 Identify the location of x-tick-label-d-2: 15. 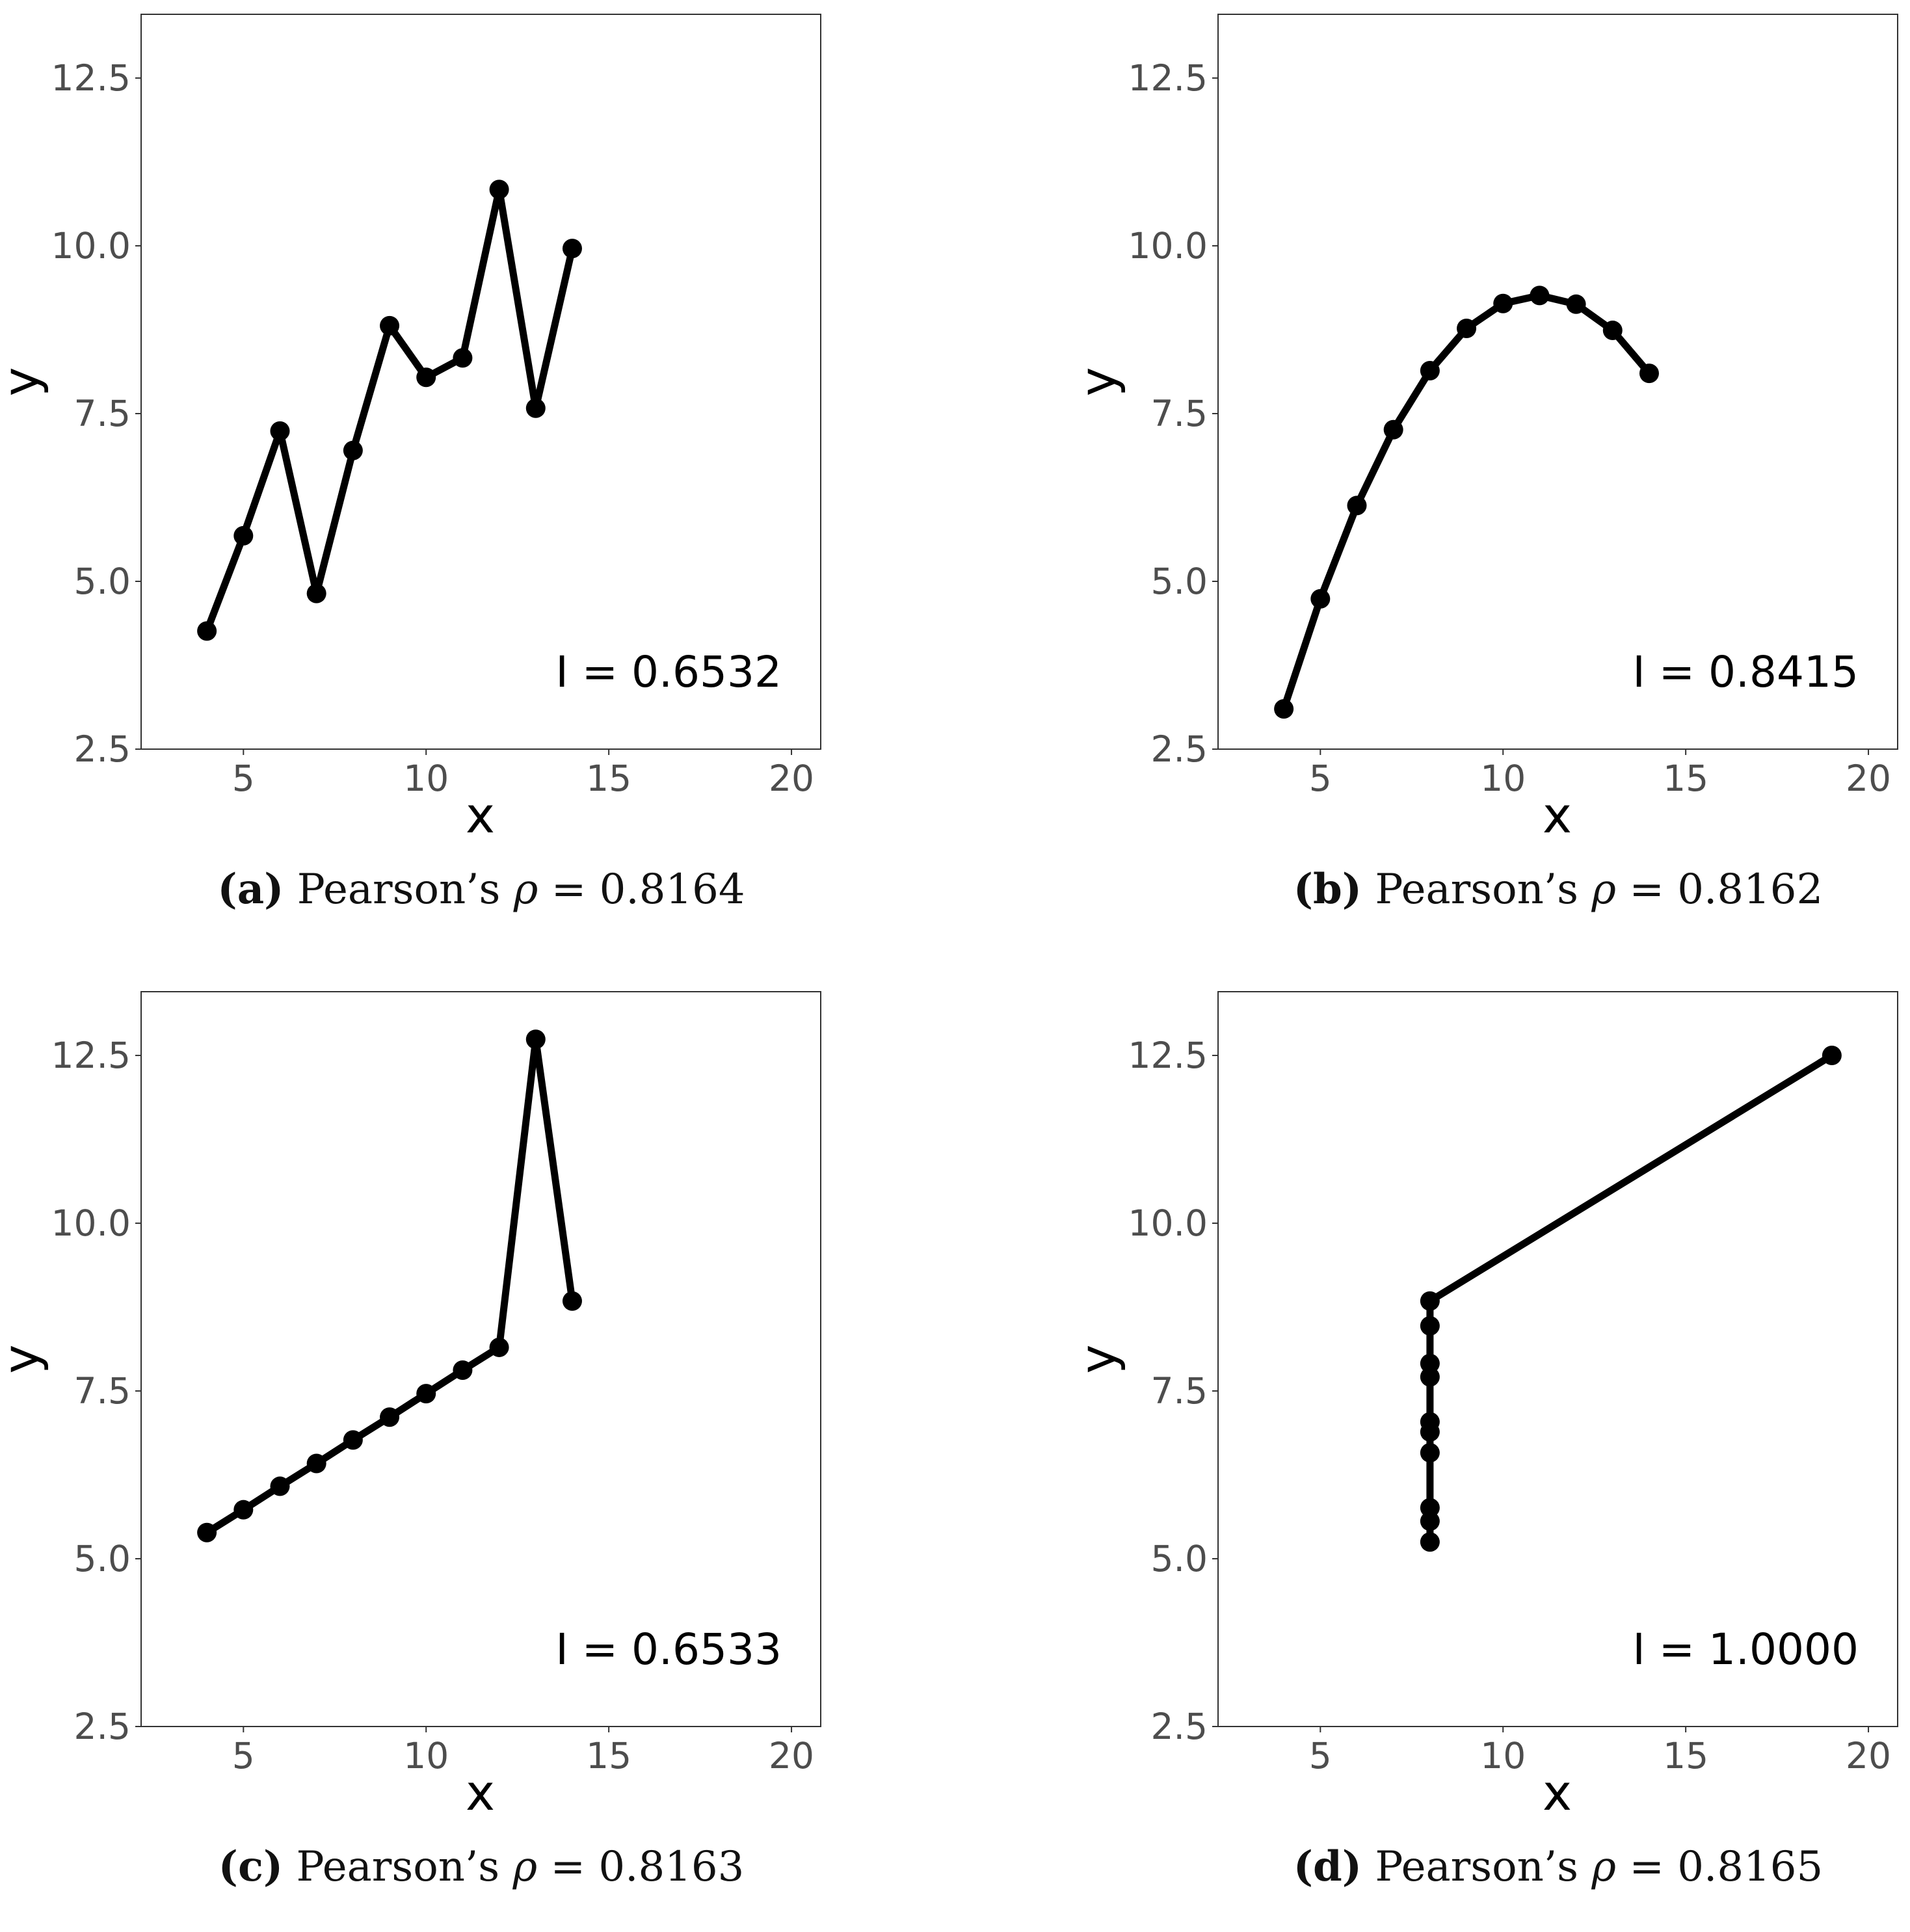
(1685, 1756).